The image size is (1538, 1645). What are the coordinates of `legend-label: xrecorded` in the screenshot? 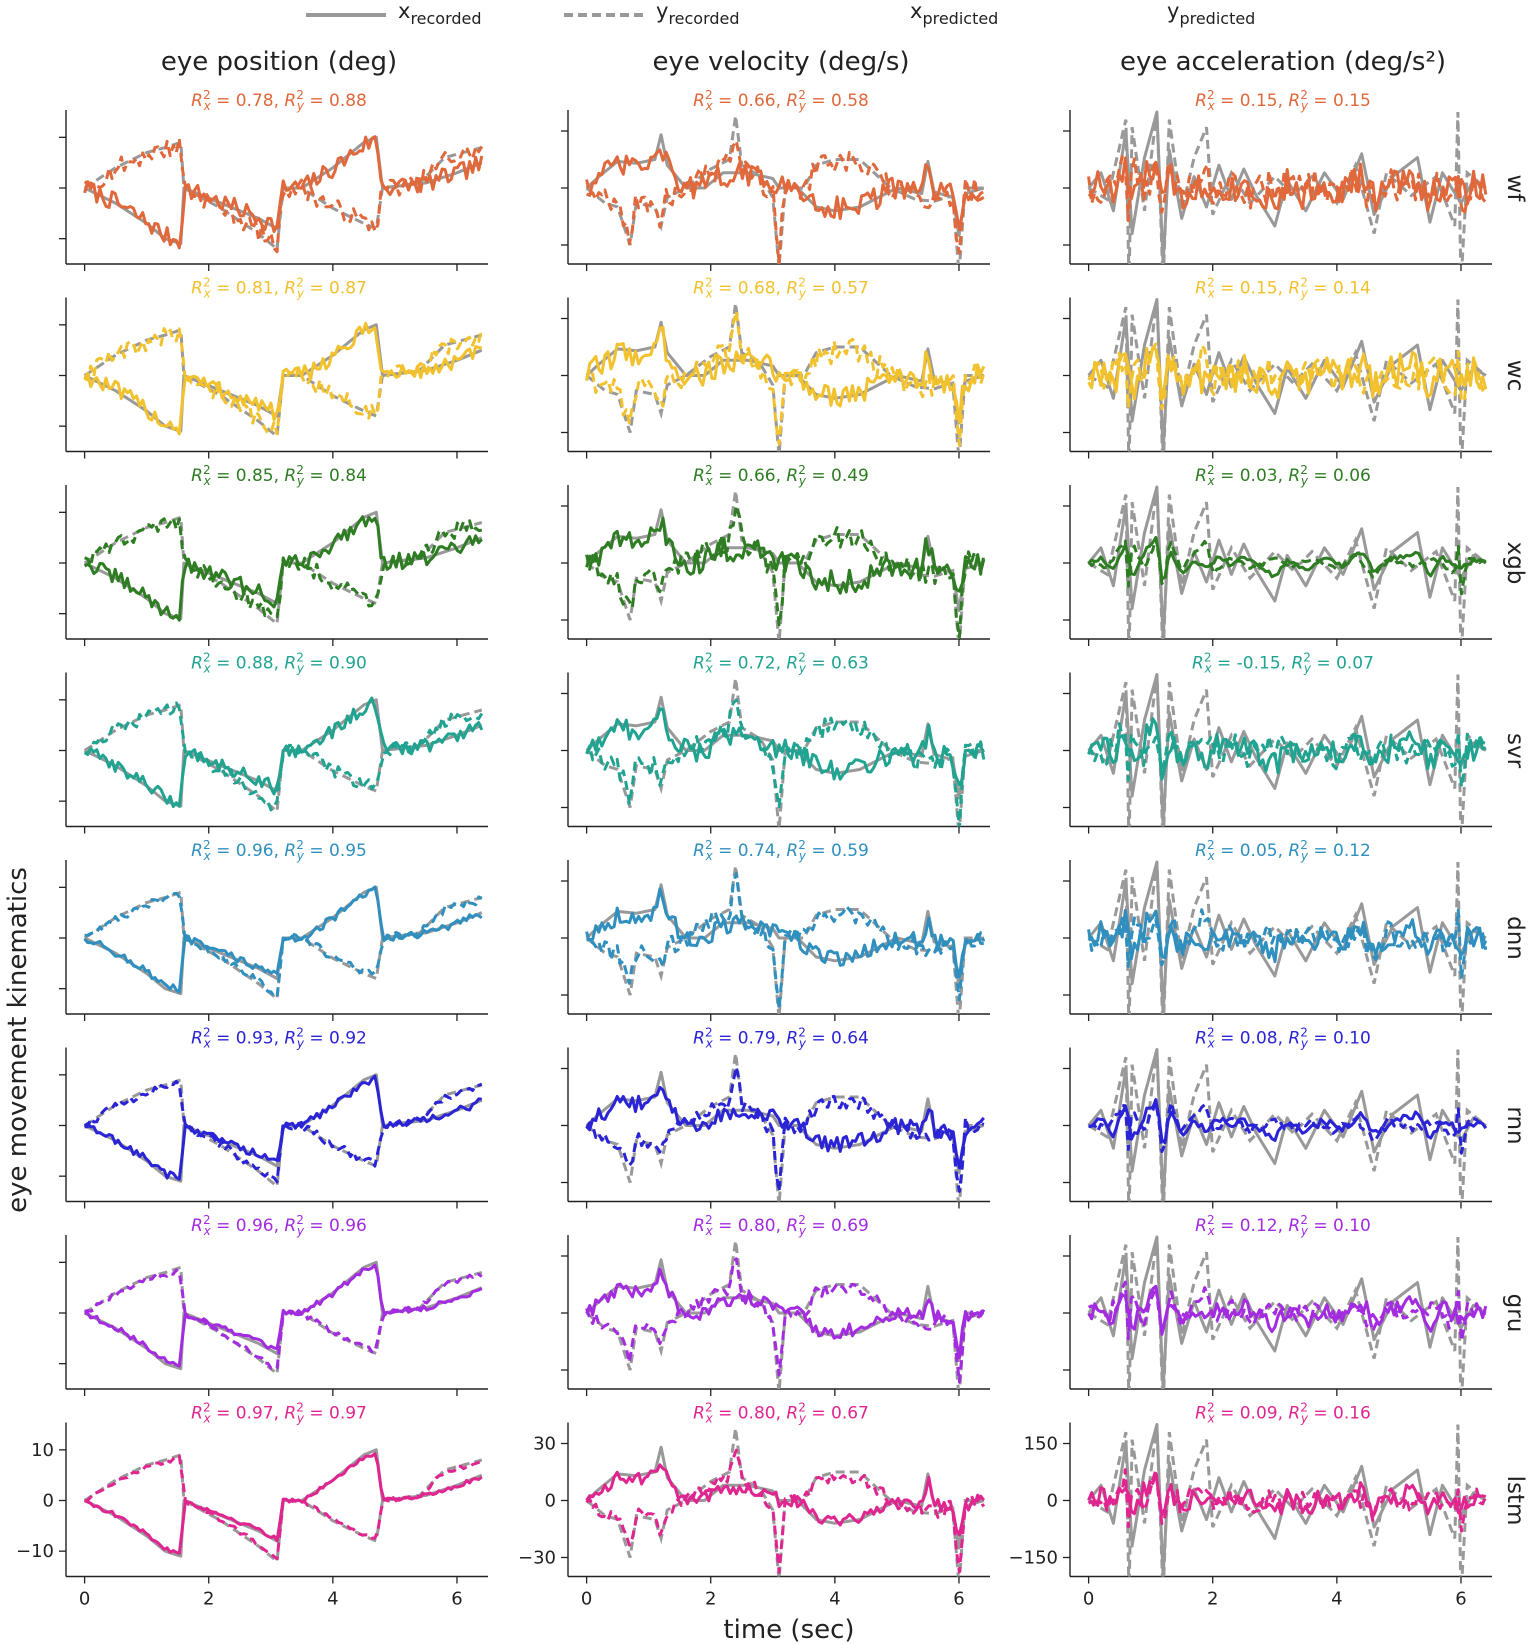 It's located at (440, 14).